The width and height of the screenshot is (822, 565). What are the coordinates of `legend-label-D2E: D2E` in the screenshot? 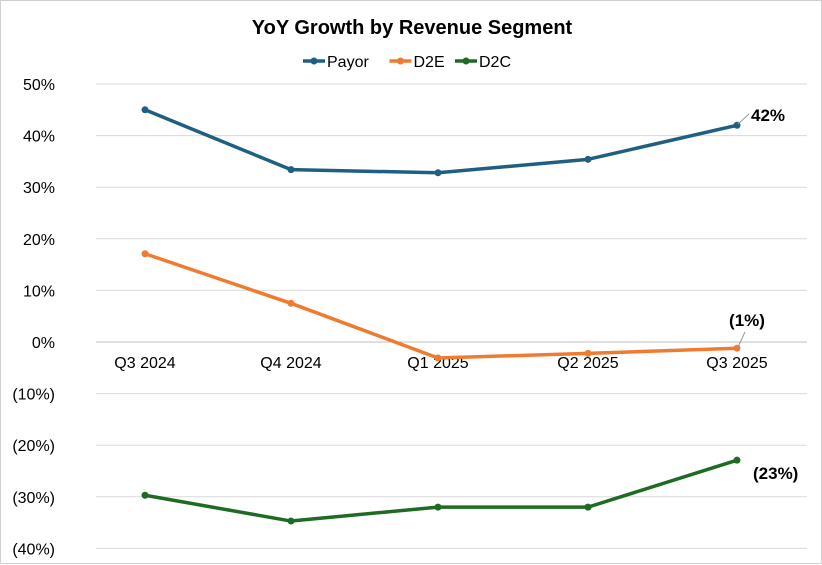 It's located at (429, 62).